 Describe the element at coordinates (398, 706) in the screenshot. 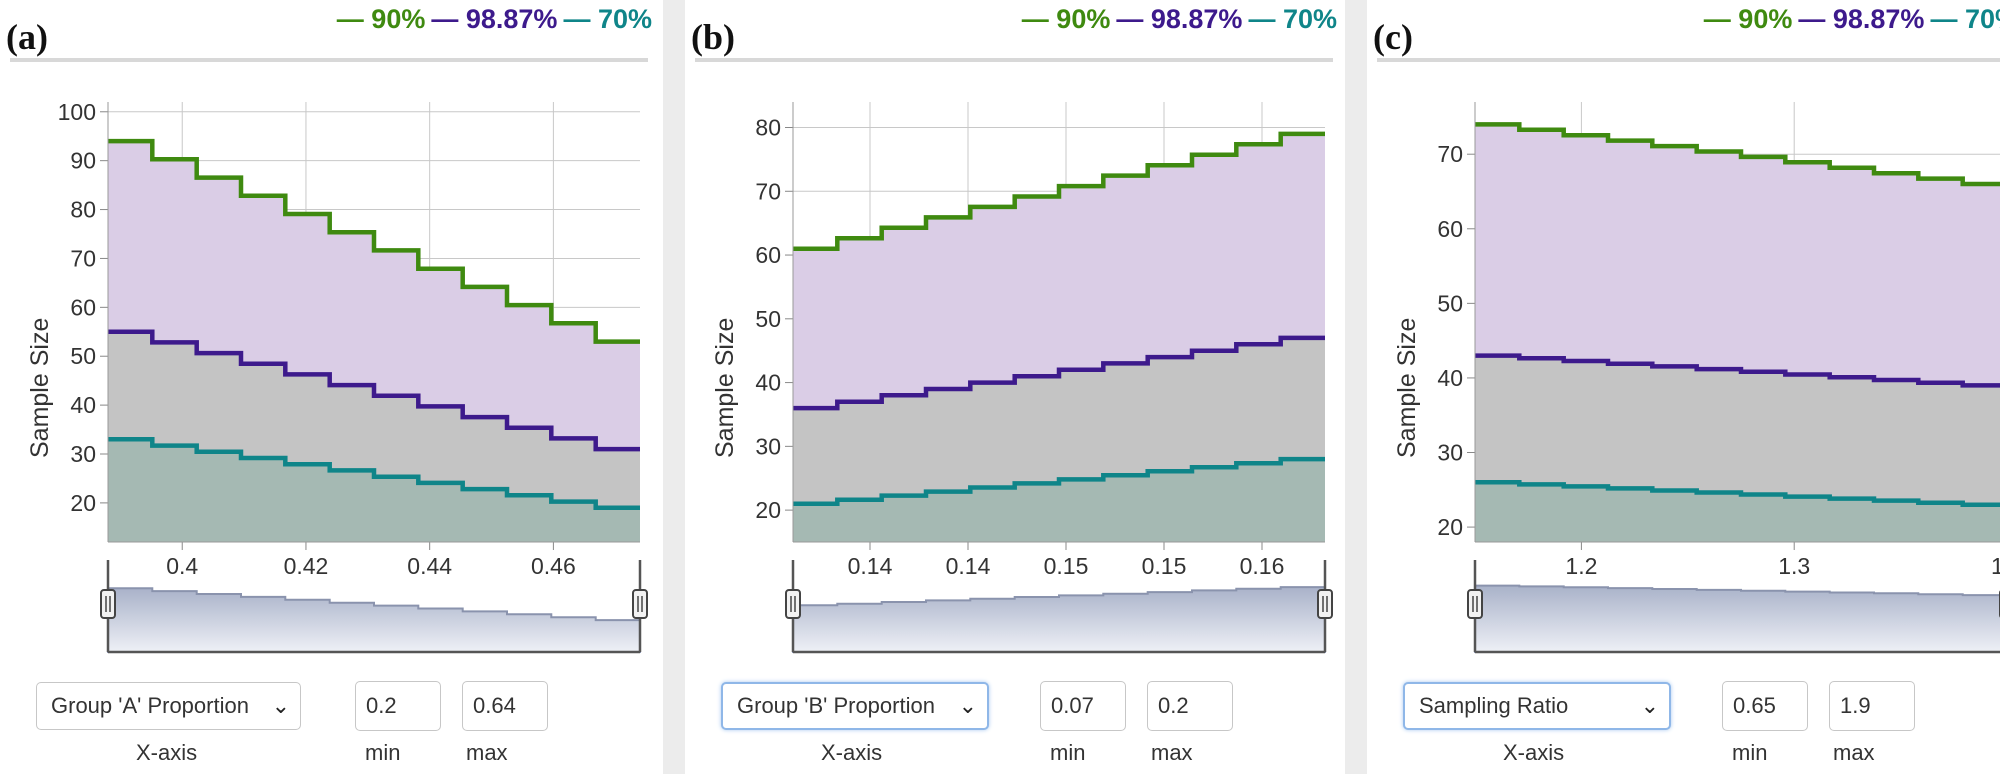

I see `x-min-input: 0.2` at that location.